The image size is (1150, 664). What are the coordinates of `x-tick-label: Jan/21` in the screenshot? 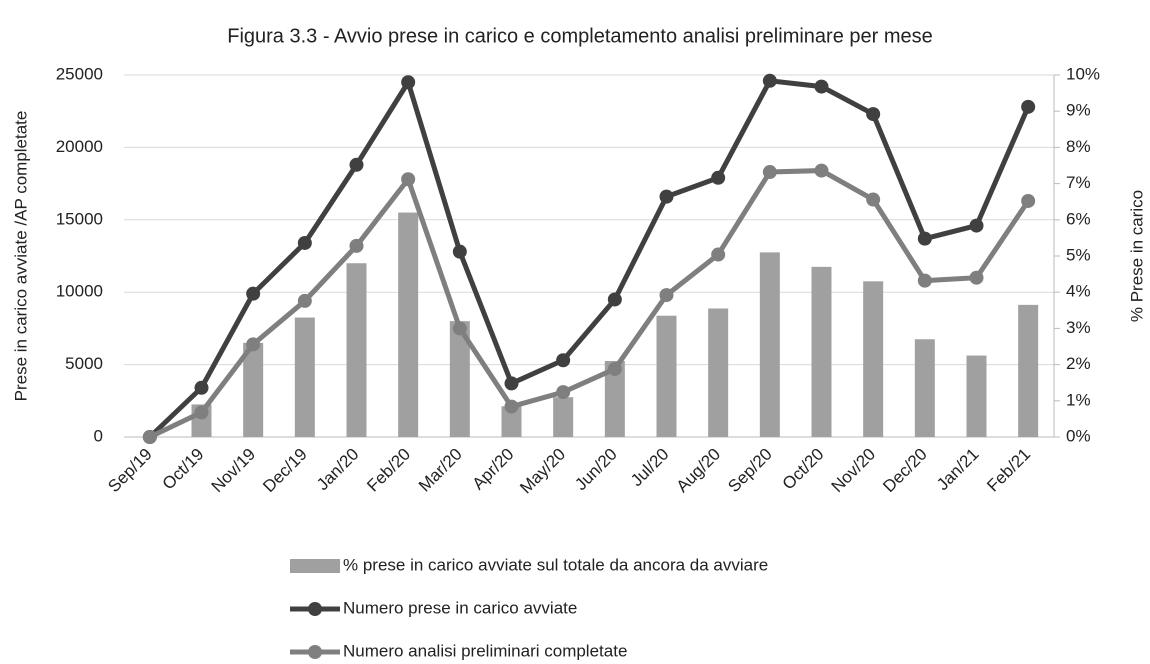 It's located at (958, 470).